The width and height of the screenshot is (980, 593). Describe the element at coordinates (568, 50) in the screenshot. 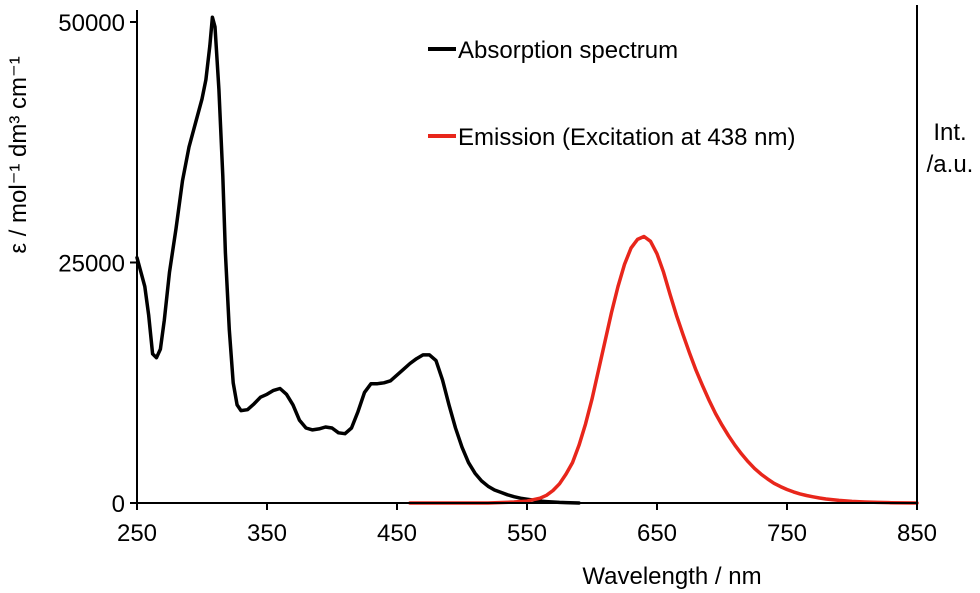

I see `legend-label-absorption: Absorption spectrum` at that location.